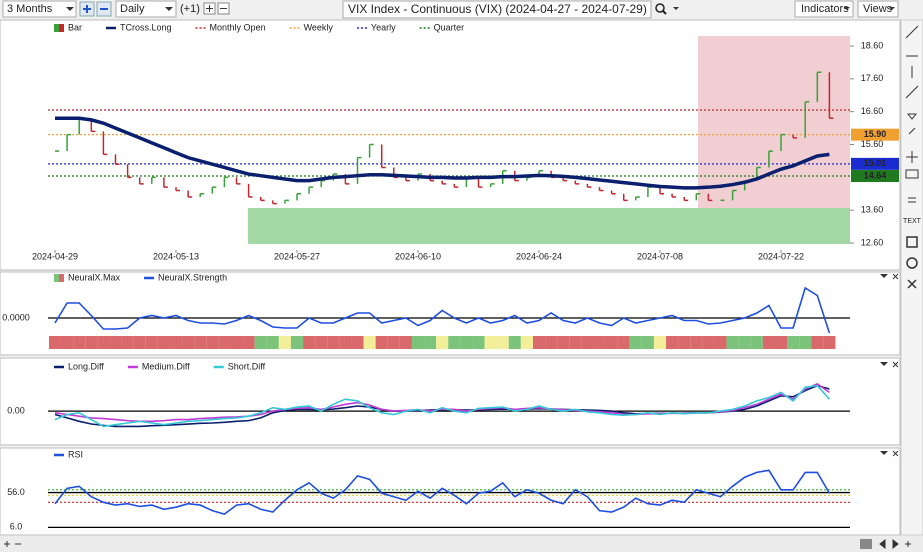 Image resolution: width=923 pixels, height=552 pixels. What do you see at coordinates (549, 226) in the screenshot?
I see `bullish-zone` at bounding box center [549, 226].